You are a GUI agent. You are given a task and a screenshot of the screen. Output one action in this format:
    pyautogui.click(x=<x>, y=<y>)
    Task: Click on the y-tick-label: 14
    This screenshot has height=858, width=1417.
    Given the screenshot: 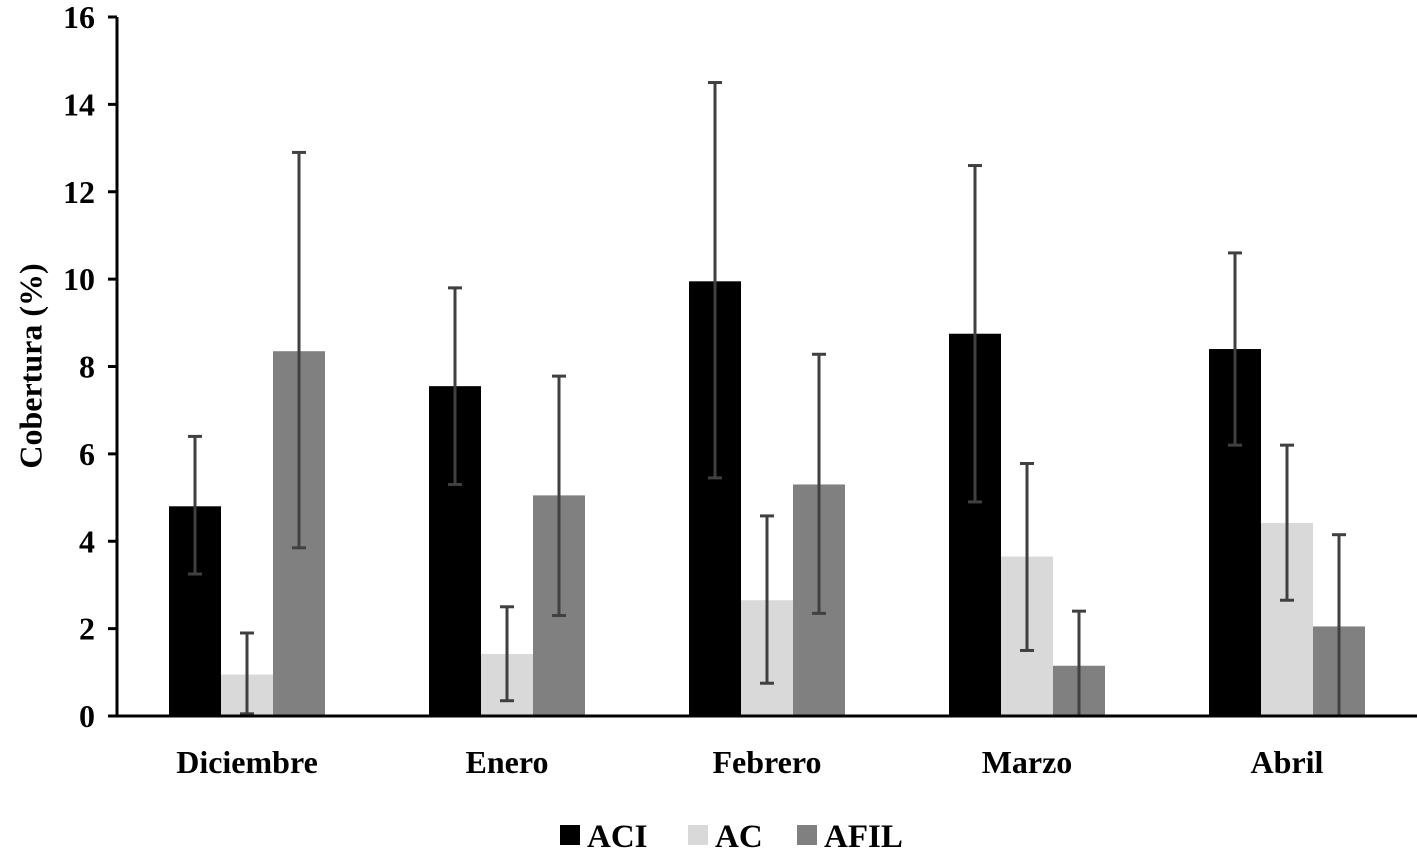 What is the action you would take?
    pyautogui.click(x=79, y=104)
    